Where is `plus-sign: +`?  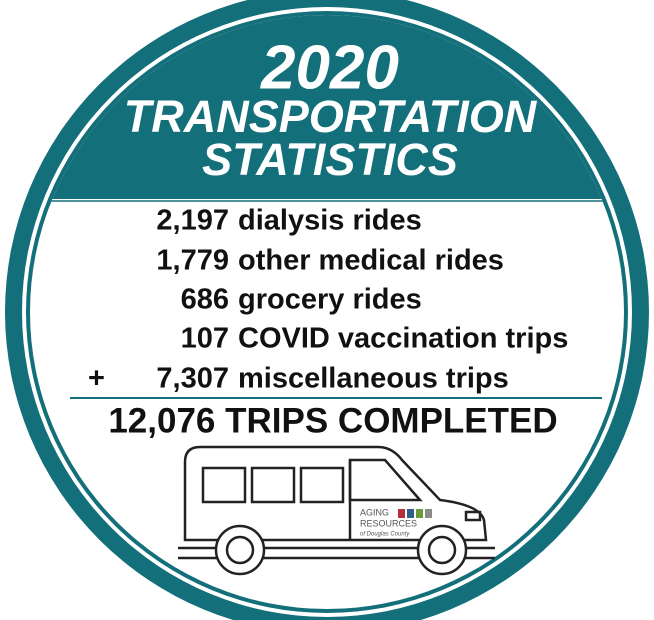 plus-sign: + is located at coordinates (96, 379).